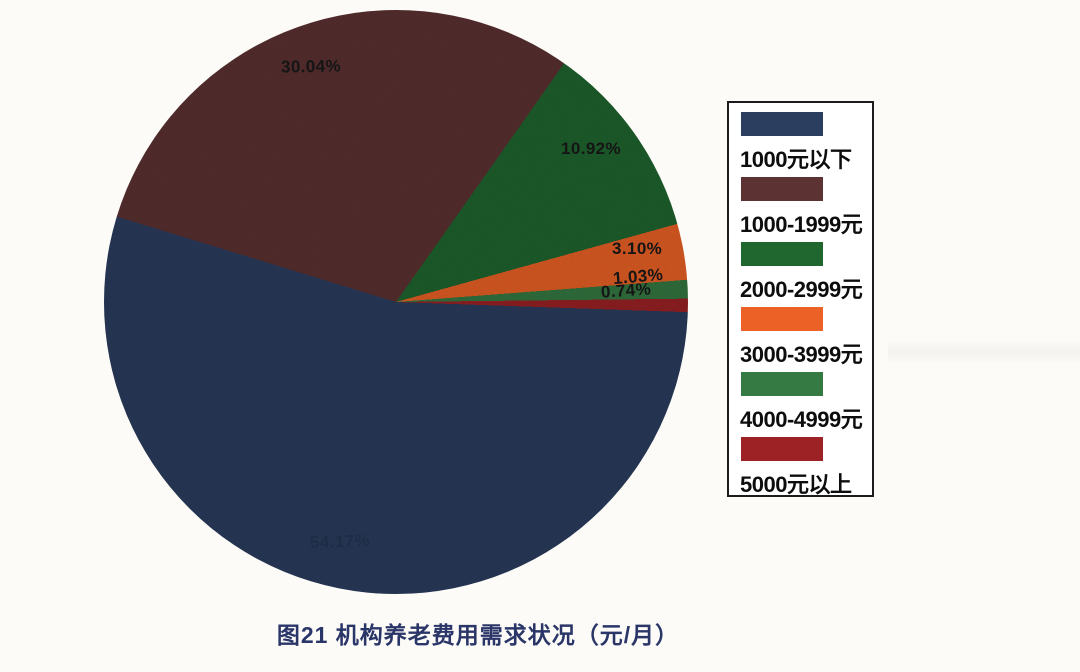  Describe the element at coordinates (984, 352) in the screenshot. I see `scan-artifact` at that location.